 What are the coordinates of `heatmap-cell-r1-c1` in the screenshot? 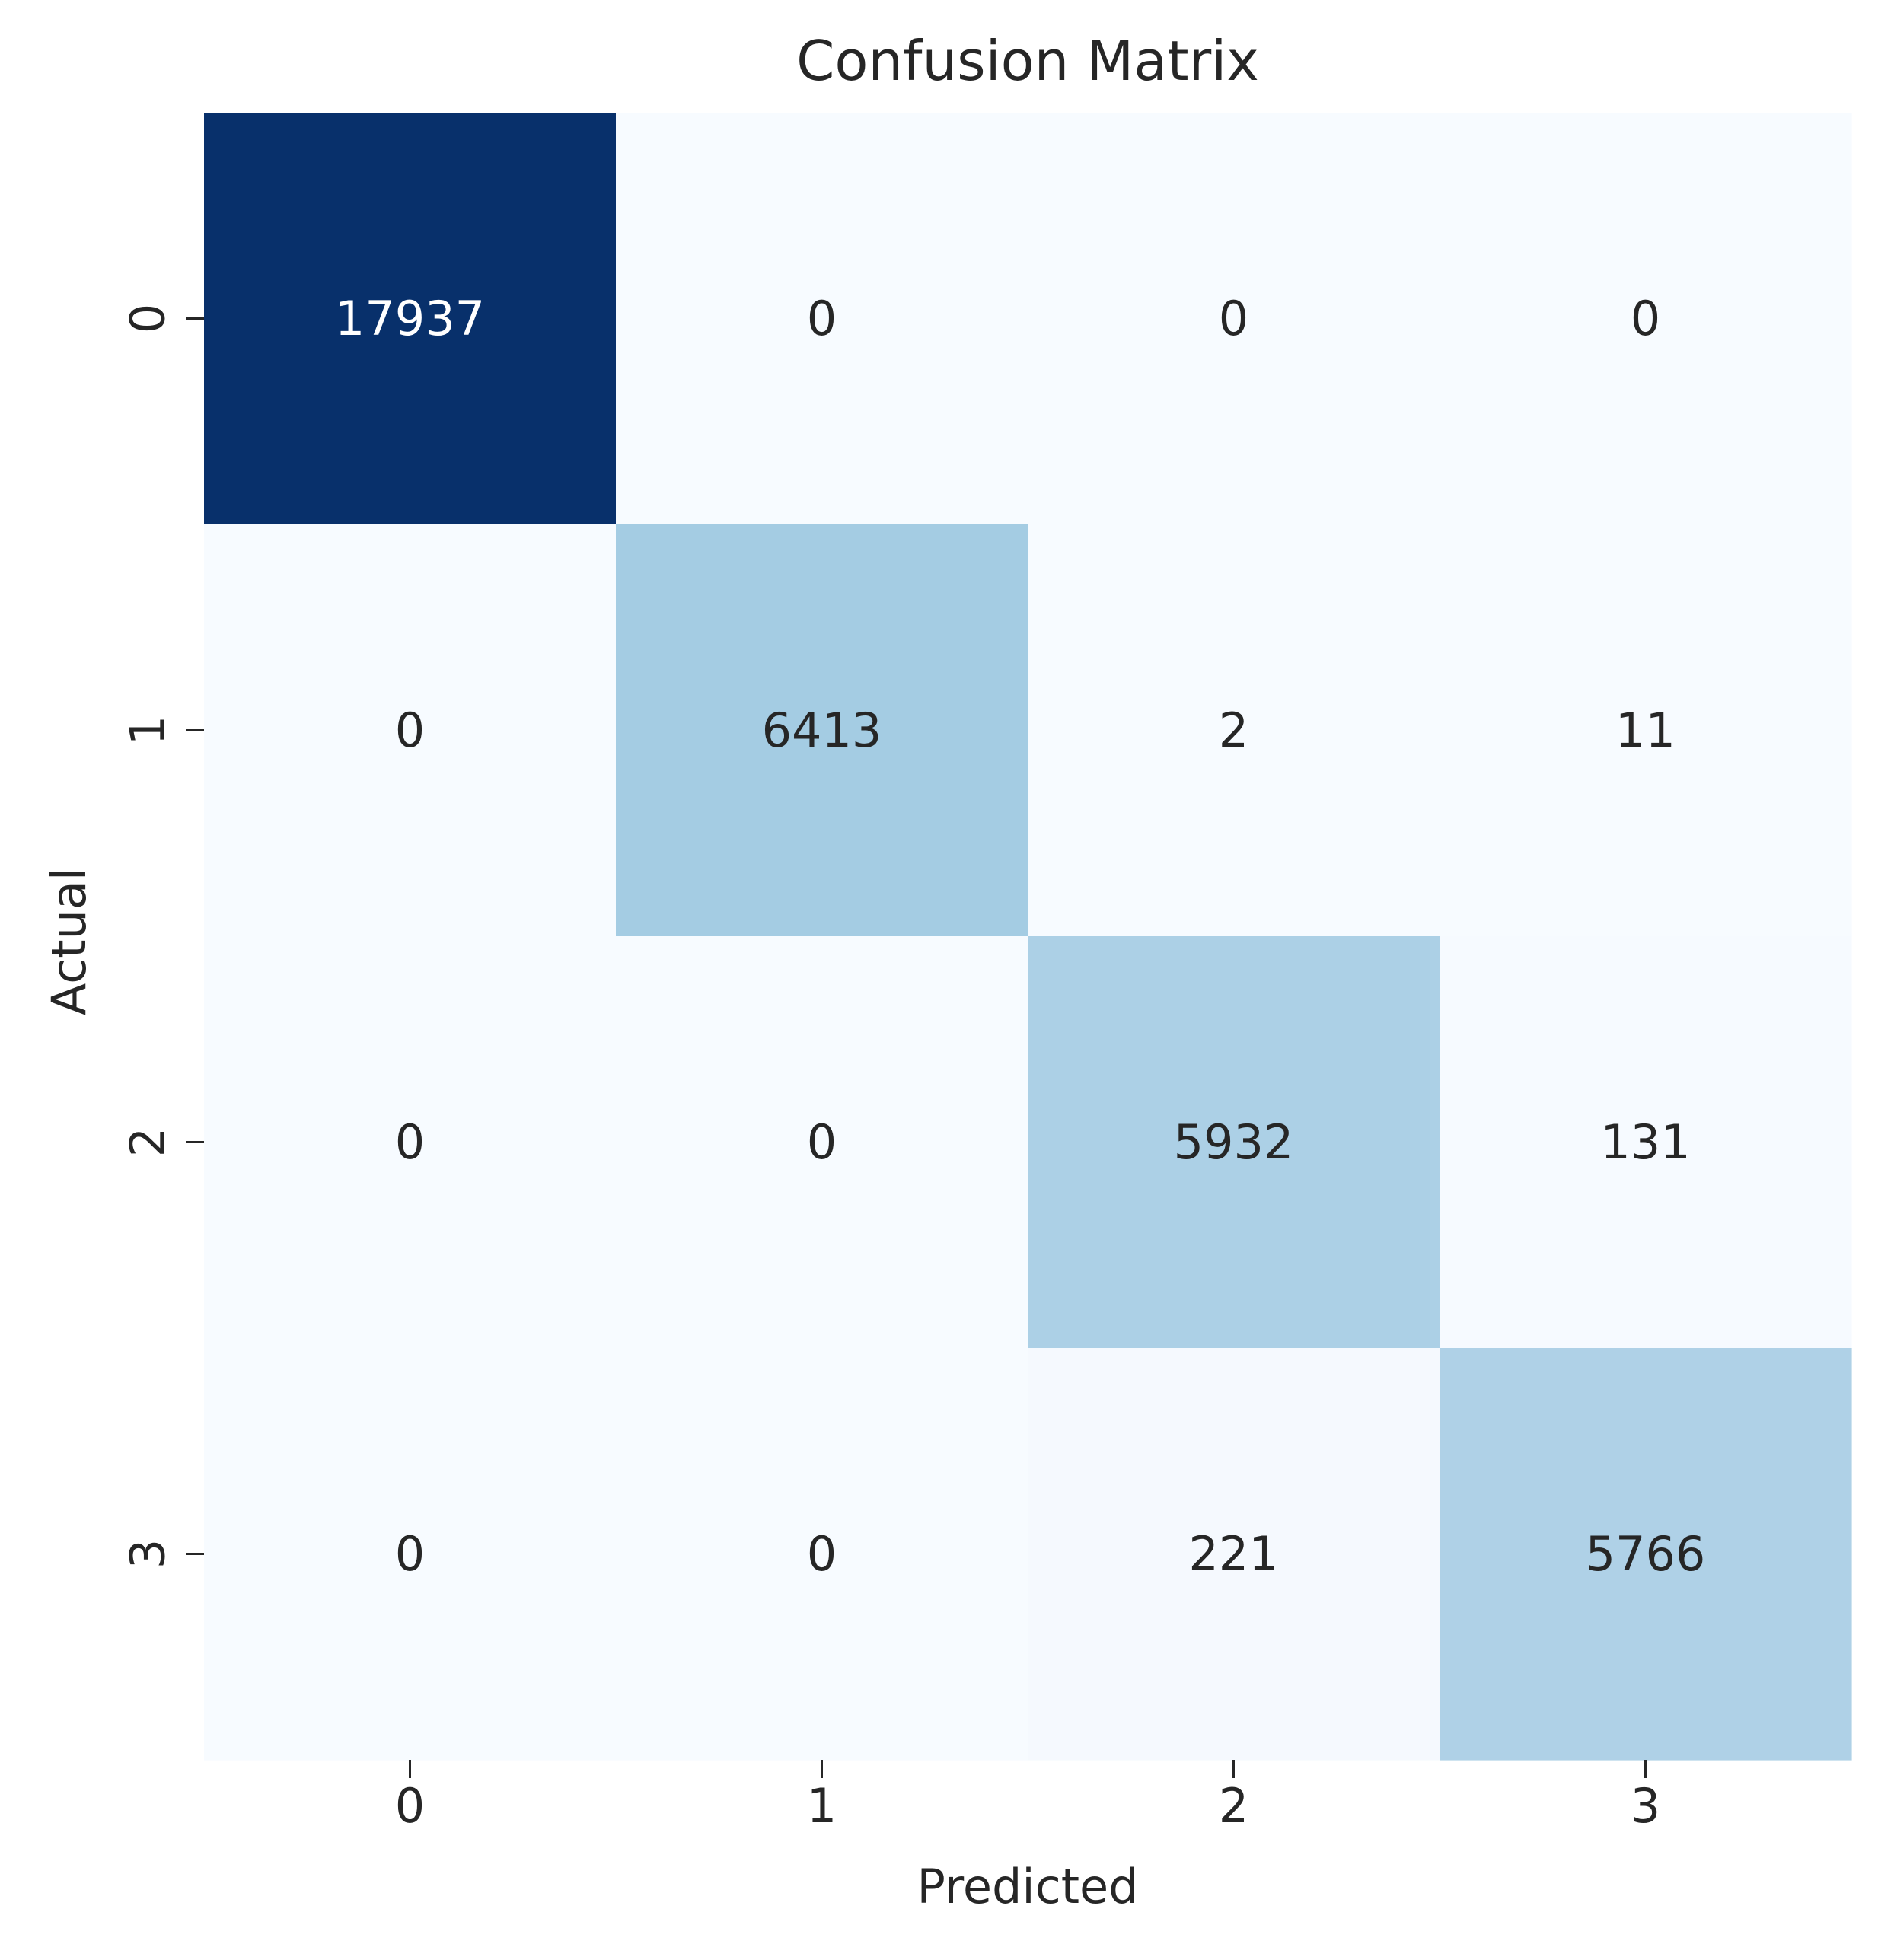 It's located at (822, 730).